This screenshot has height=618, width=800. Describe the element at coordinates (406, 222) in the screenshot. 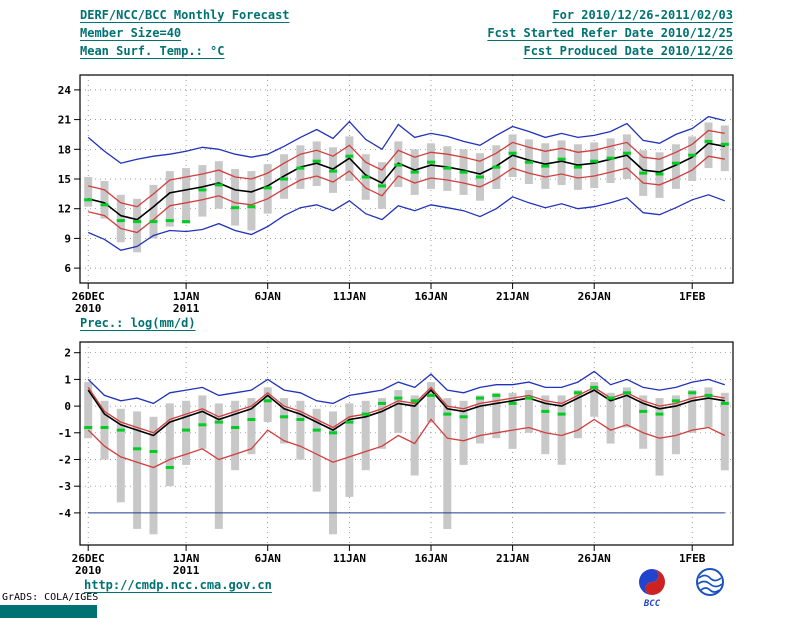

I see `series-ensemble-min` at that location.